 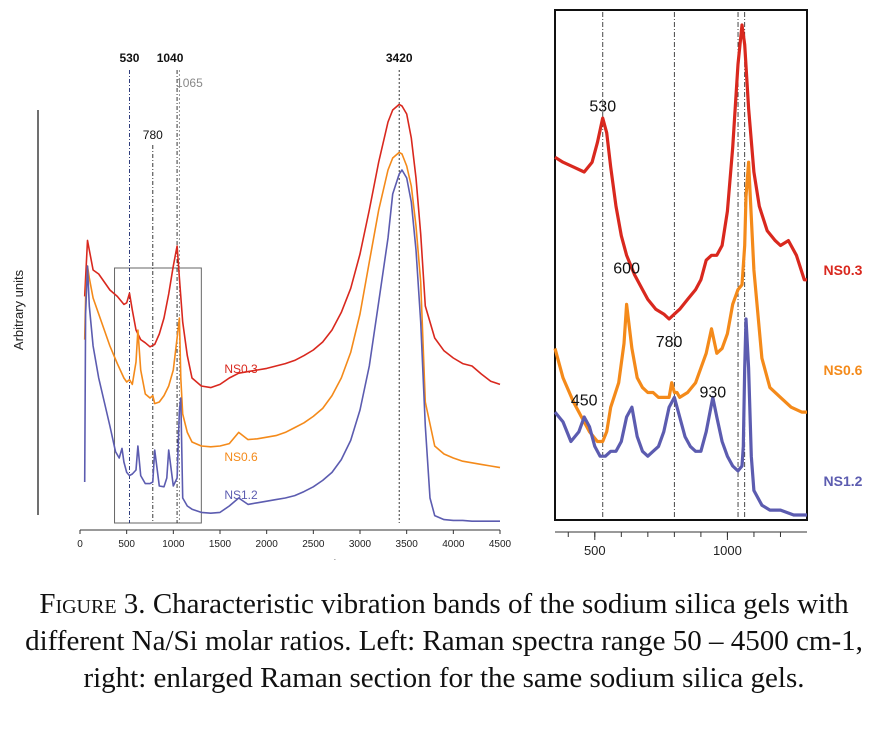 What do you see at coordinates (241, 495) in the screenshot?
I see `left-series-label-ns12: NS1.2` at bounding box center [241, 495].